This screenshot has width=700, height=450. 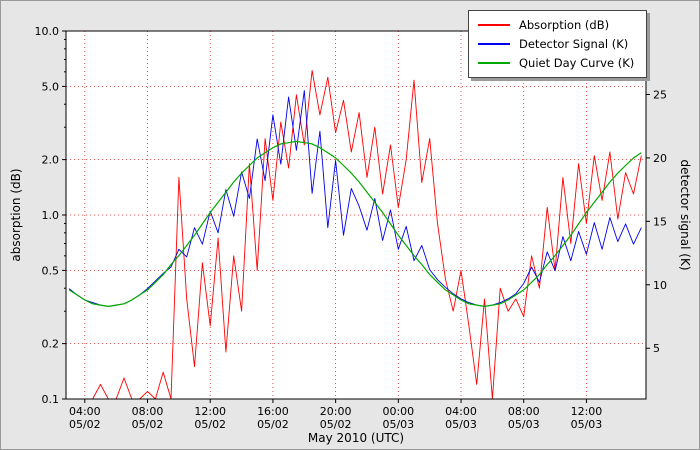 What do you see at coordinates (494, 44) in the screenshot?
I see `legend-swatch-detector-signal` at bounding box center [494, 44].